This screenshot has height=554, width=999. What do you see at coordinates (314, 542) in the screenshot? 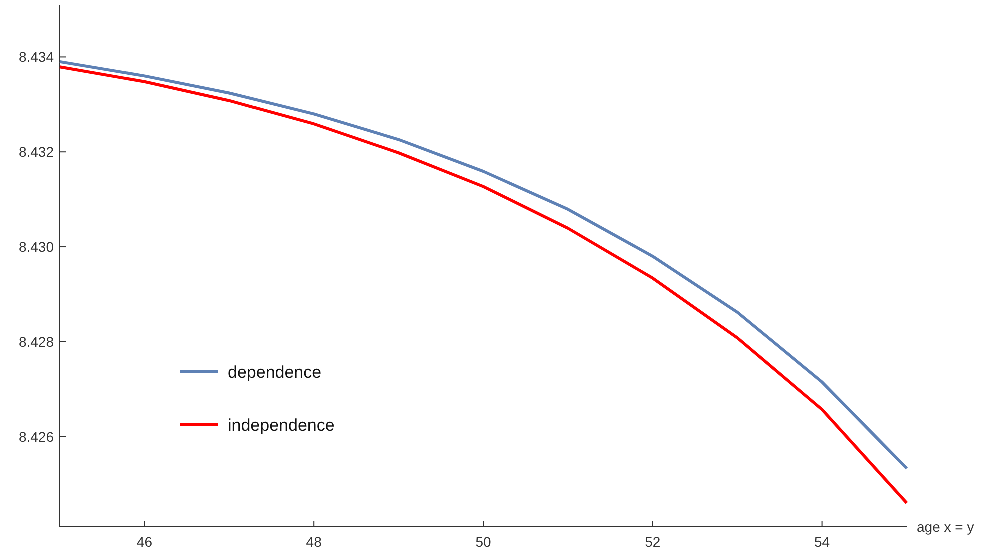
I see `x-tick-label: 48` at bounding box center [314, 542].